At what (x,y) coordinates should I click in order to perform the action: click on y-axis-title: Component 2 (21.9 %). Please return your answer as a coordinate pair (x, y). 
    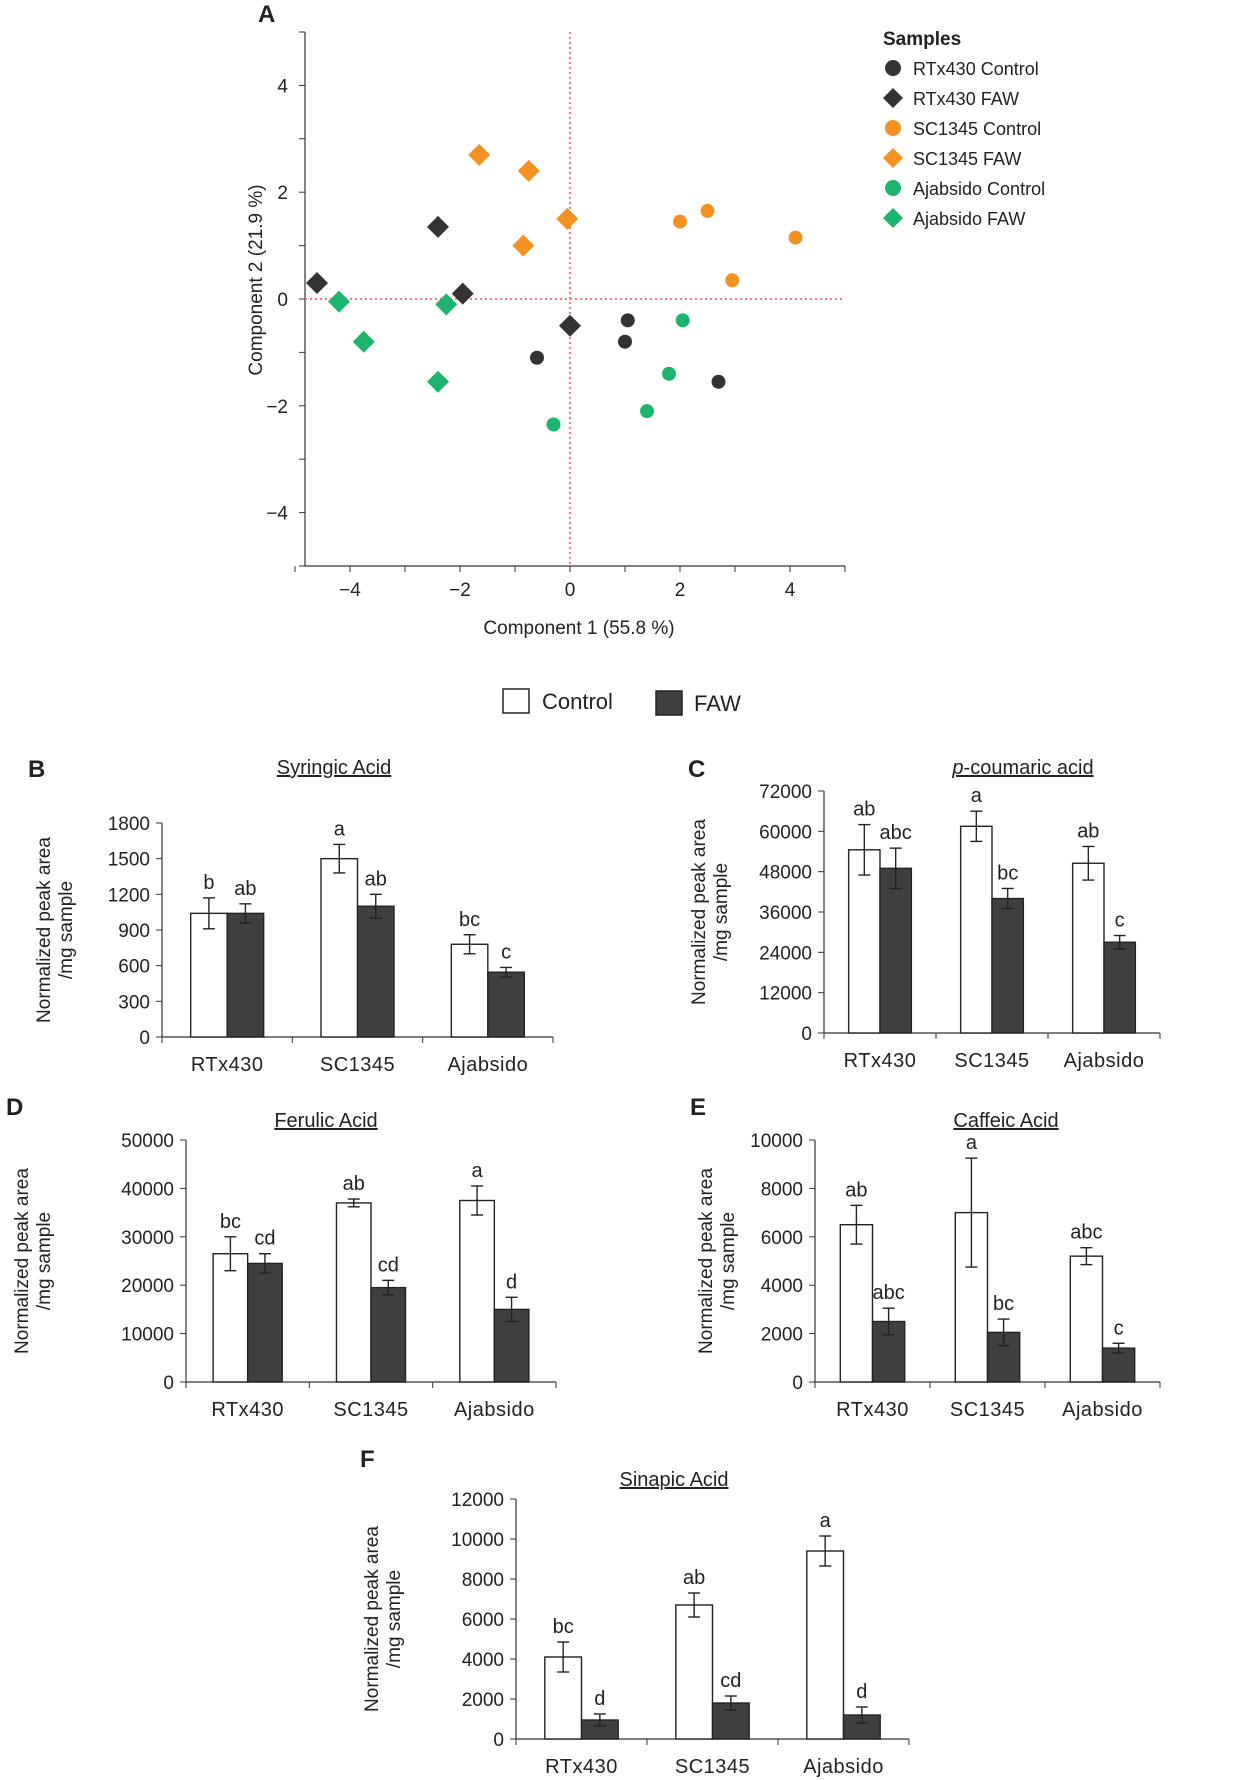
    Looking at the image, I should click on (256, 279).